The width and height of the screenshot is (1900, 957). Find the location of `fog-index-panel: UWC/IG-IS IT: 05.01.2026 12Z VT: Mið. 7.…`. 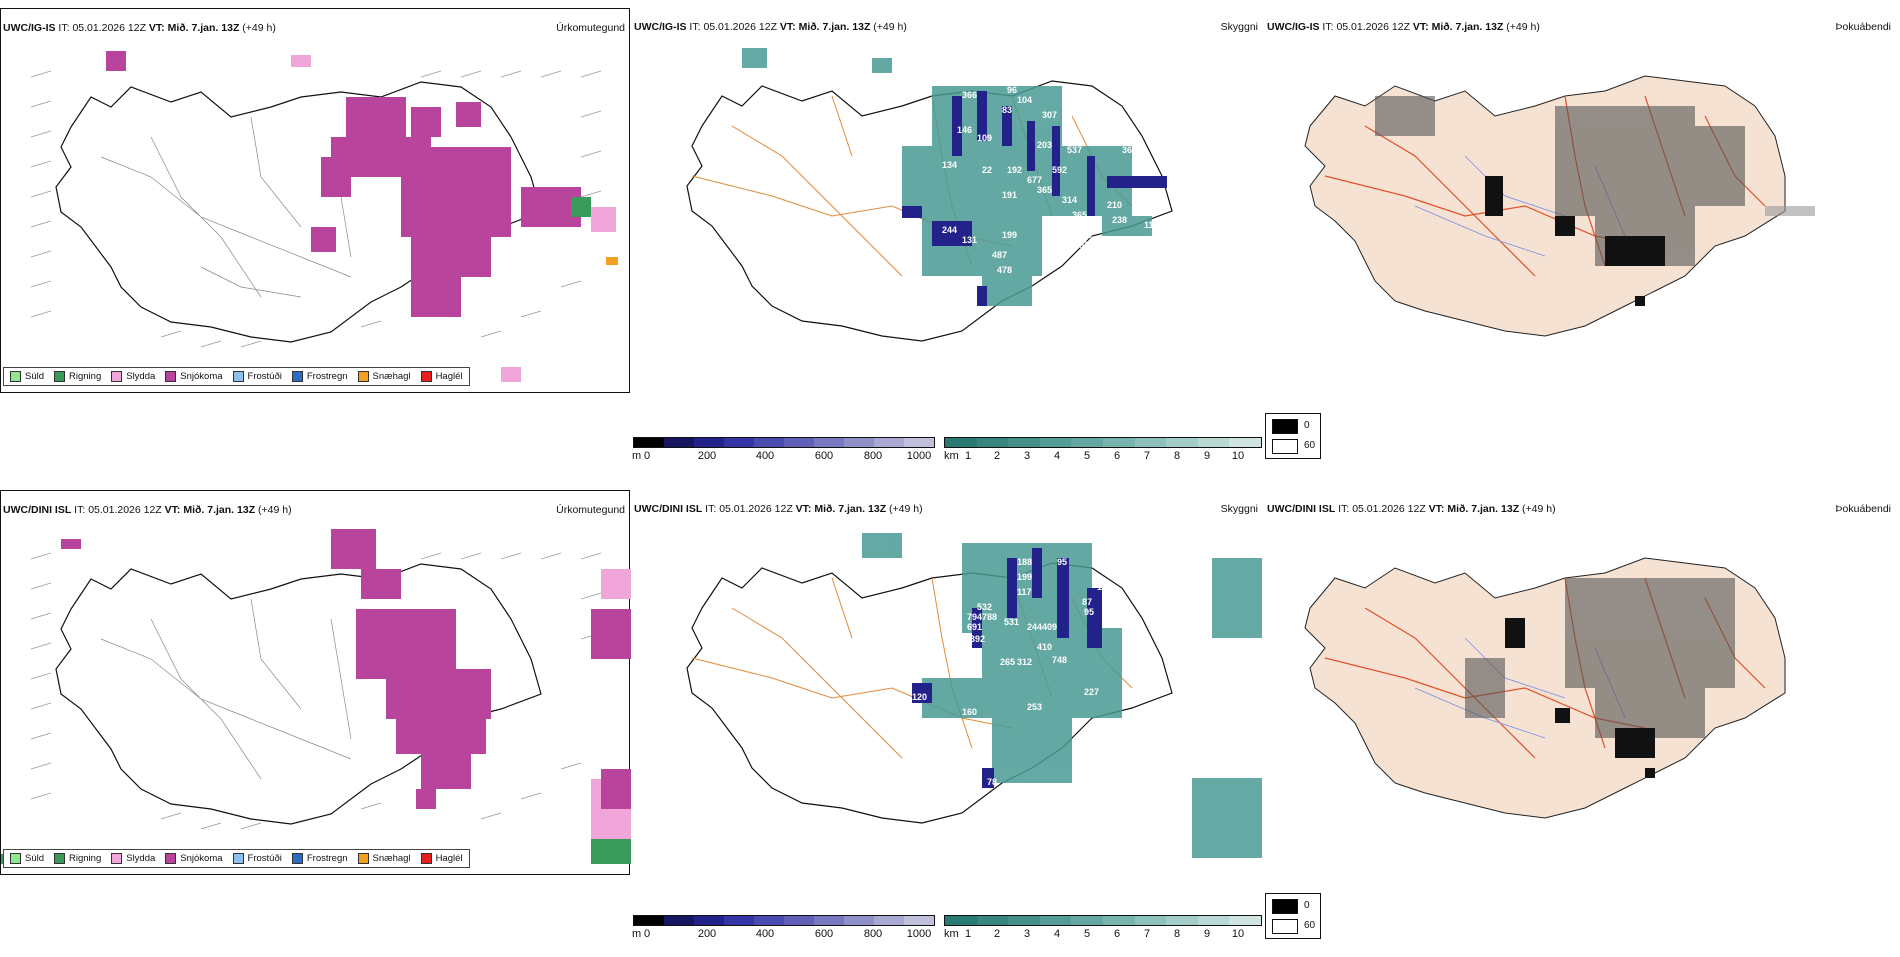

fog-index-panel: UWC/IG-IS IT: 05.01.2026 12Z VT: Mið. 7.… is located at coordinates (1580, 200).